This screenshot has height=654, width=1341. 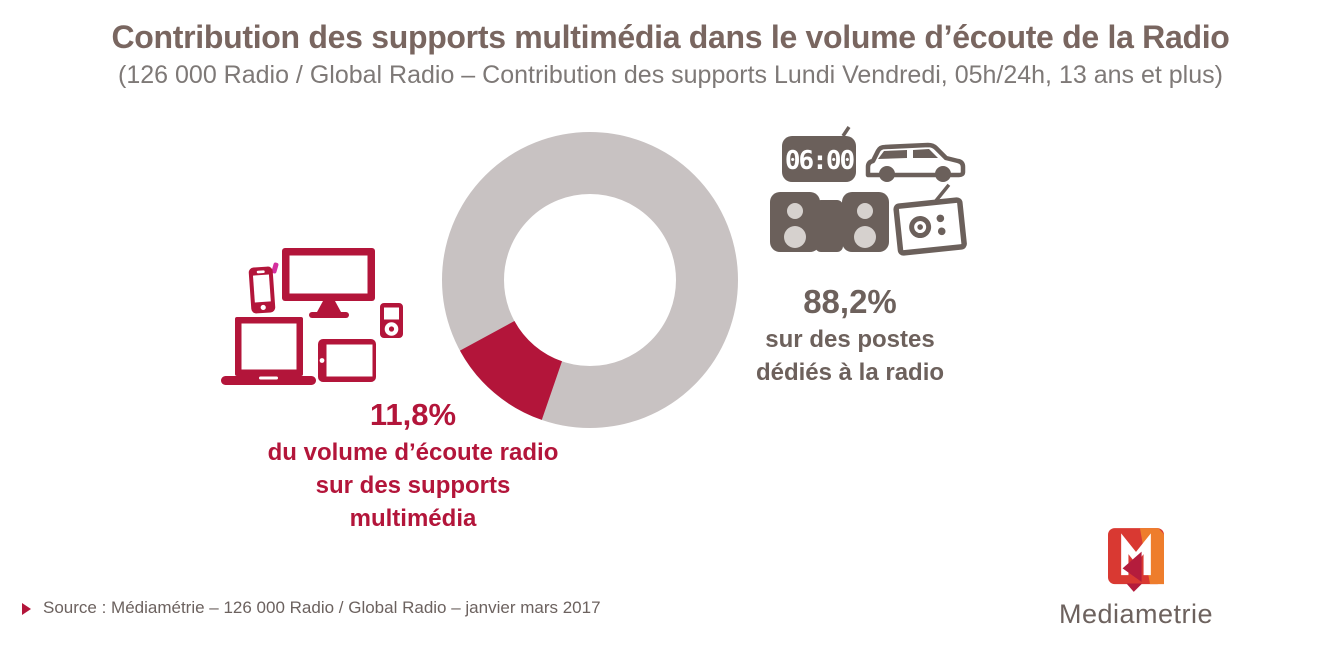 I want to click on mediametrie-logo: Mediametrie, so click(x=1136, y=579).